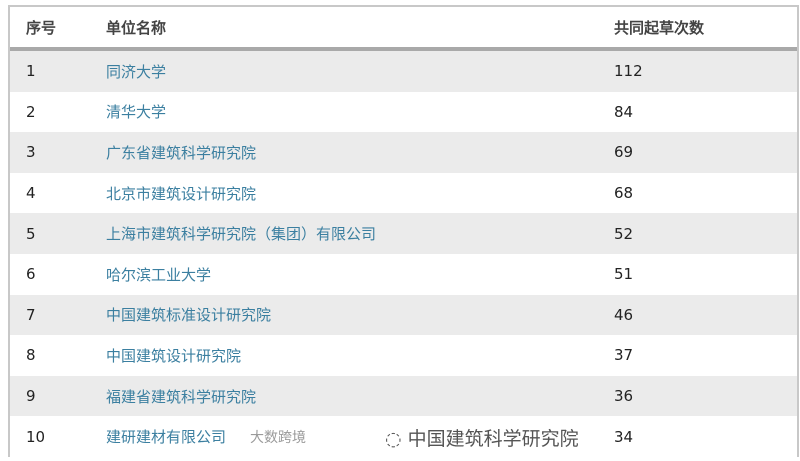  What do you see at coordinates (159, 274) in the screenshot?
I see `row-unit-name: 哈尔滨工业大学` at bounding box center [159, 274].